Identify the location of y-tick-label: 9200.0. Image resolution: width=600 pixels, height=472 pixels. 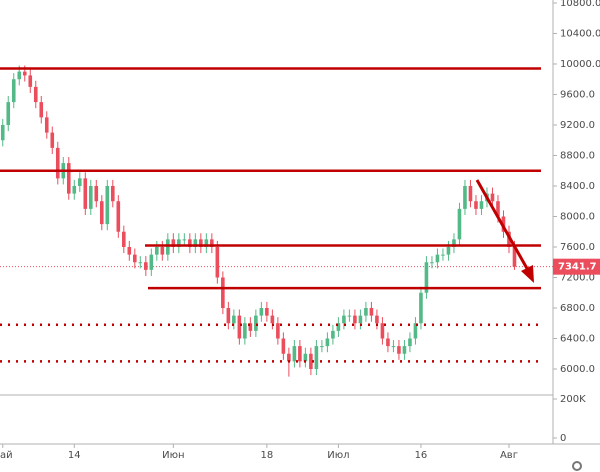
(577, 125).